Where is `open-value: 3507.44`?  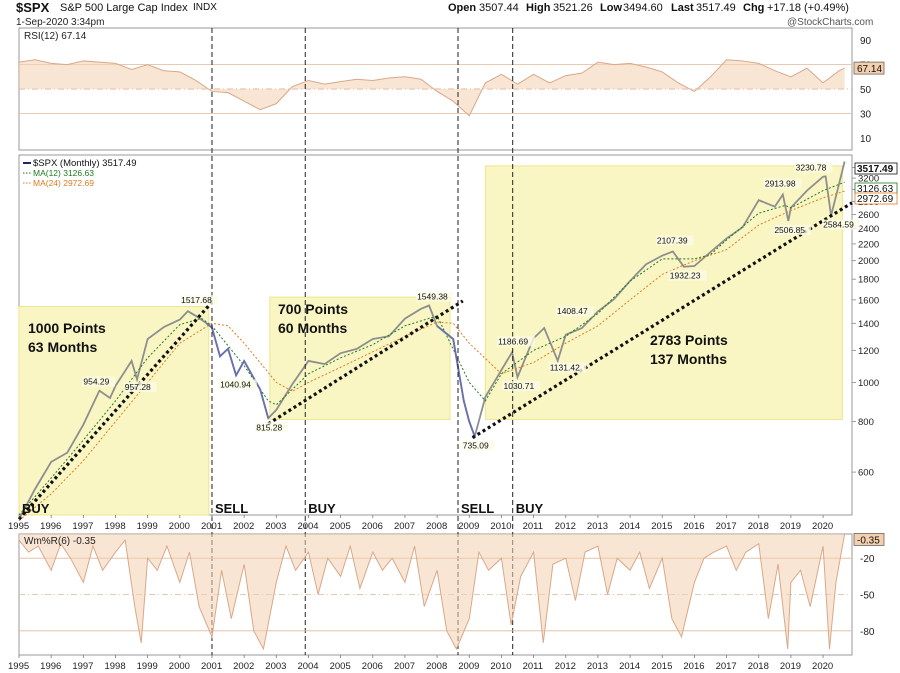
open-value: 3507.44 is located at coordinates (499, 8).